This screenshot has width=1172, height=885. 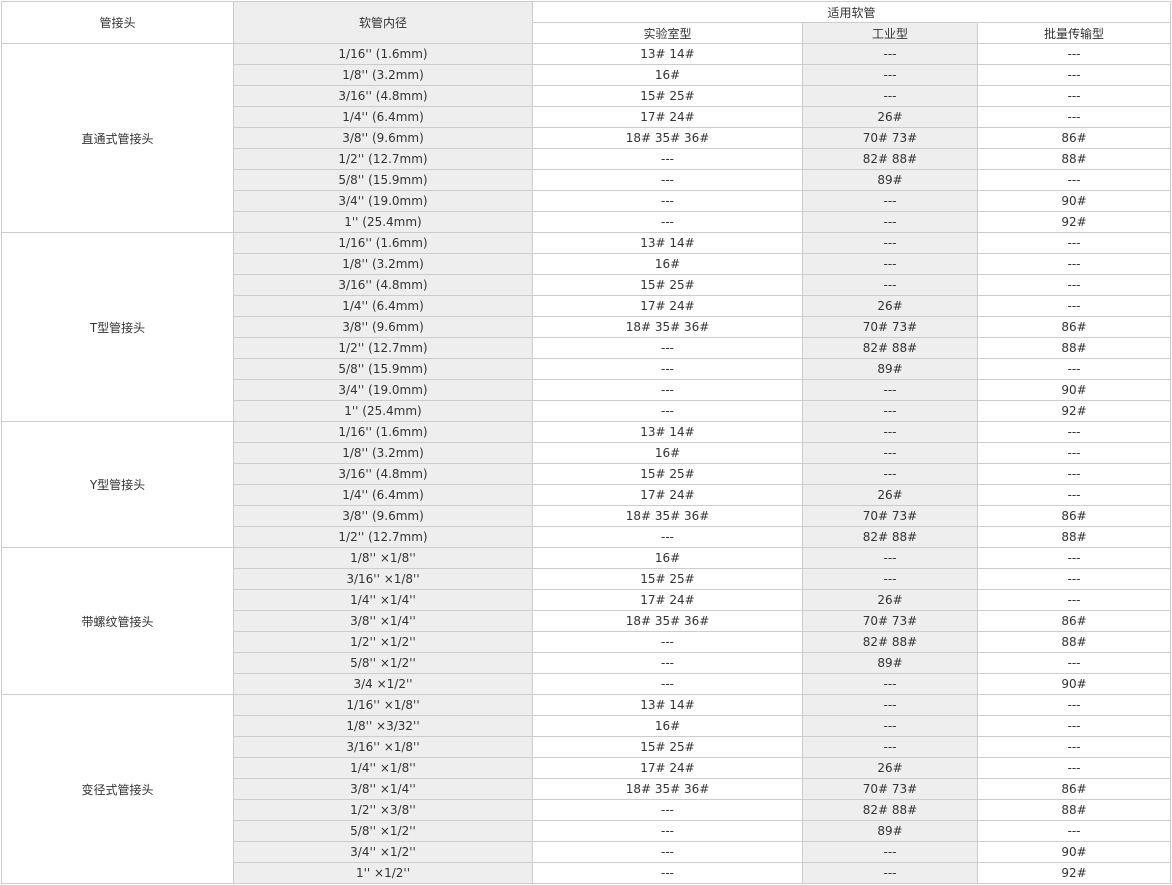 I want to click on header-lab: 实验室型, so click(x=667, y=33).